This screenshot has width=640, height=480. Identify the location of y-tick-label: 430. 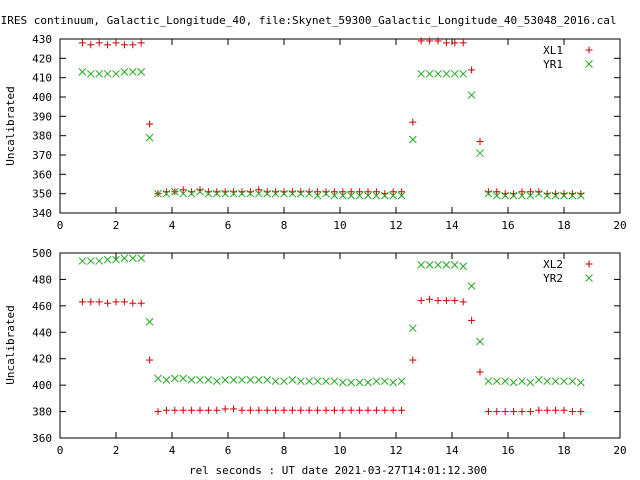
(42, 39).